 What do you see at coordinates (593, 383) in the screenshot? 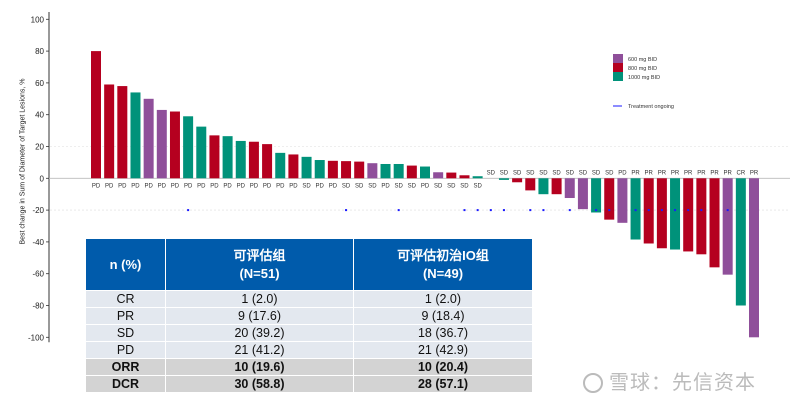
I see `snowball-logo-icon` at bounding box center [593, 383].